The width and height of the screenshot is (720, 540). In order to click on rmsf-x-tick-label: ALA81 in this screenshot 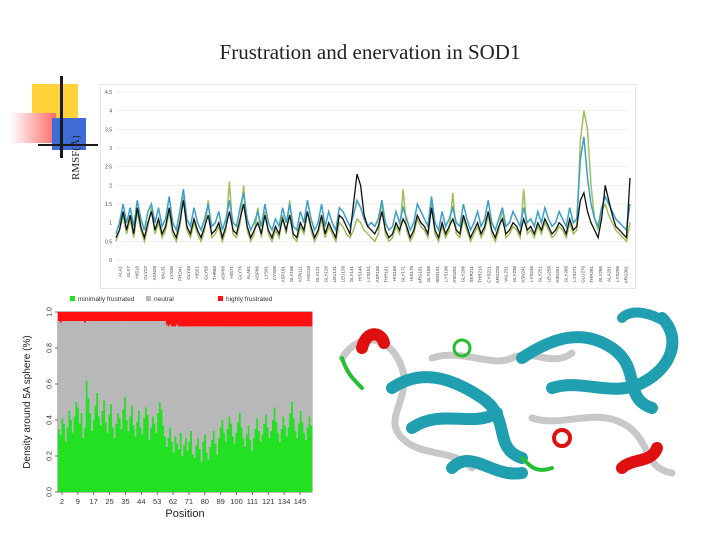, I will do `click(248, 273)`.